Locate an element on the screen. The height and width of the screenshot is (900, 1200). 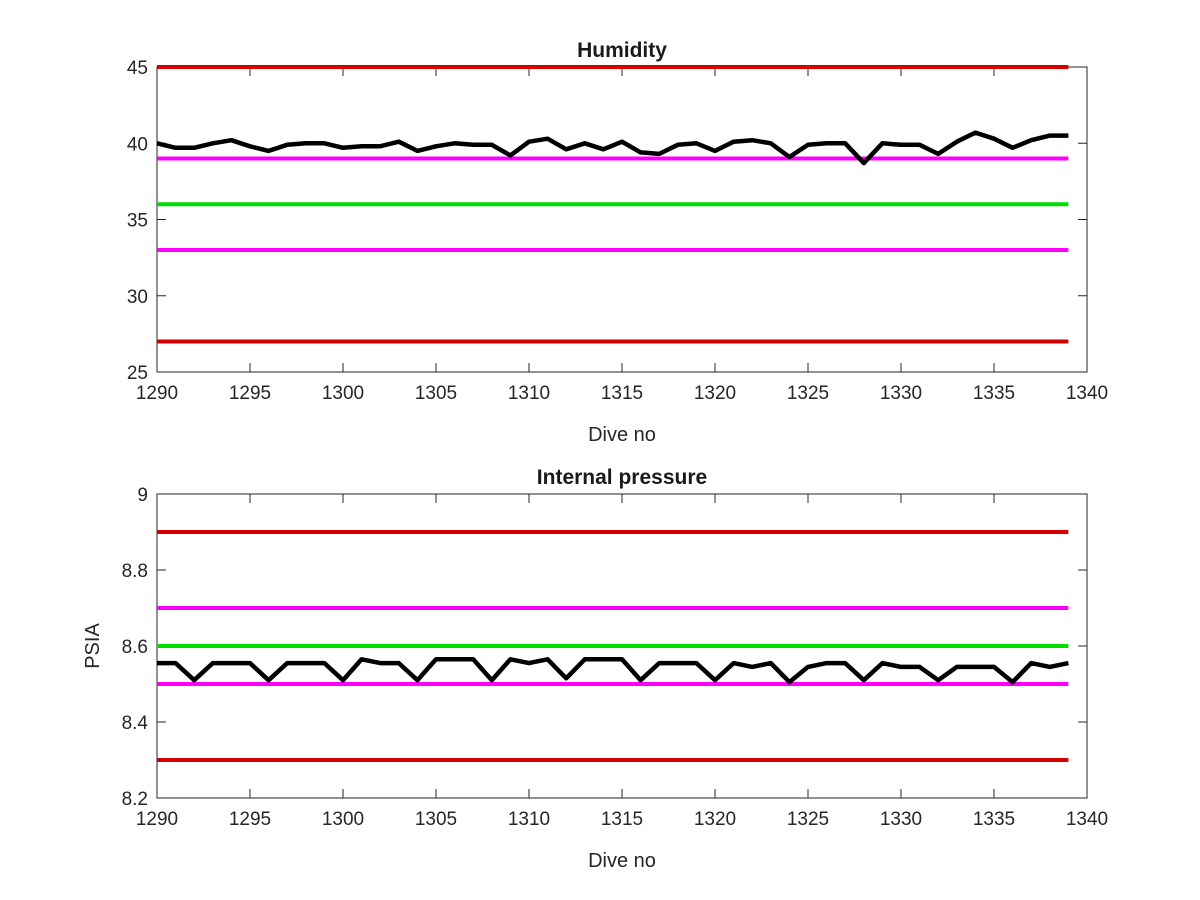
pressure-y-tick-label: 8.6 is located at coordinates (135, 647).